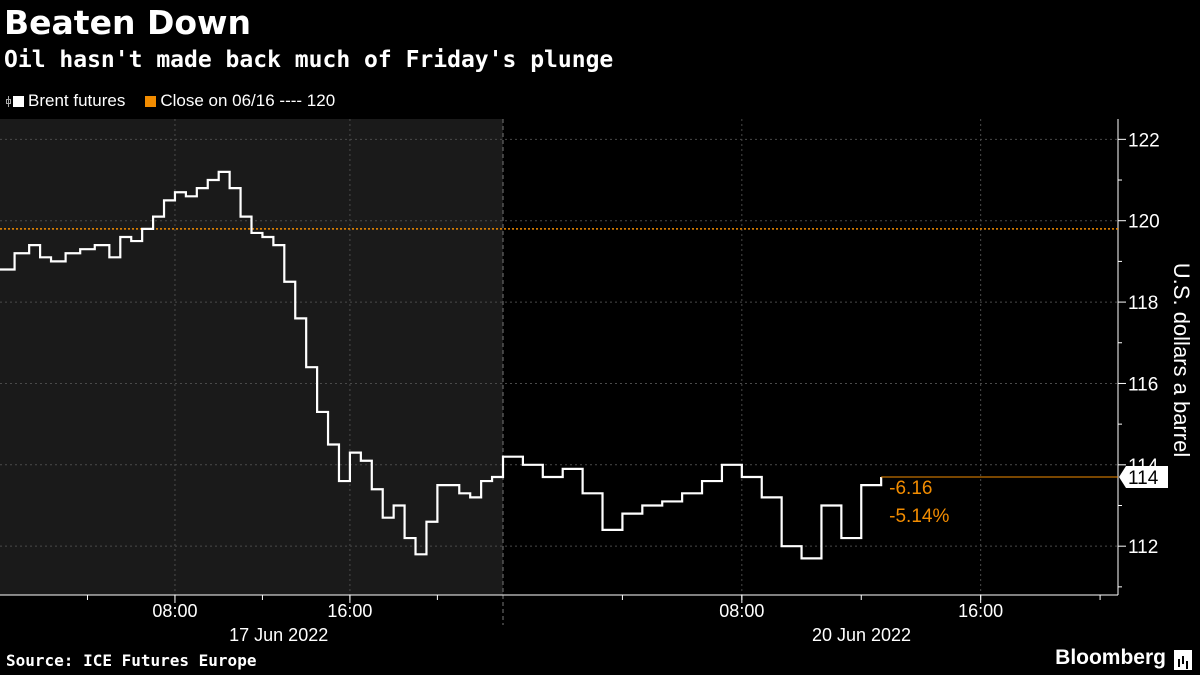 This screenshot has width=1200, height=675. What do you see at coordinates (18, 101) in the screenshot?
I see `legend-swatch-brent` at bounding box center [18, 101].